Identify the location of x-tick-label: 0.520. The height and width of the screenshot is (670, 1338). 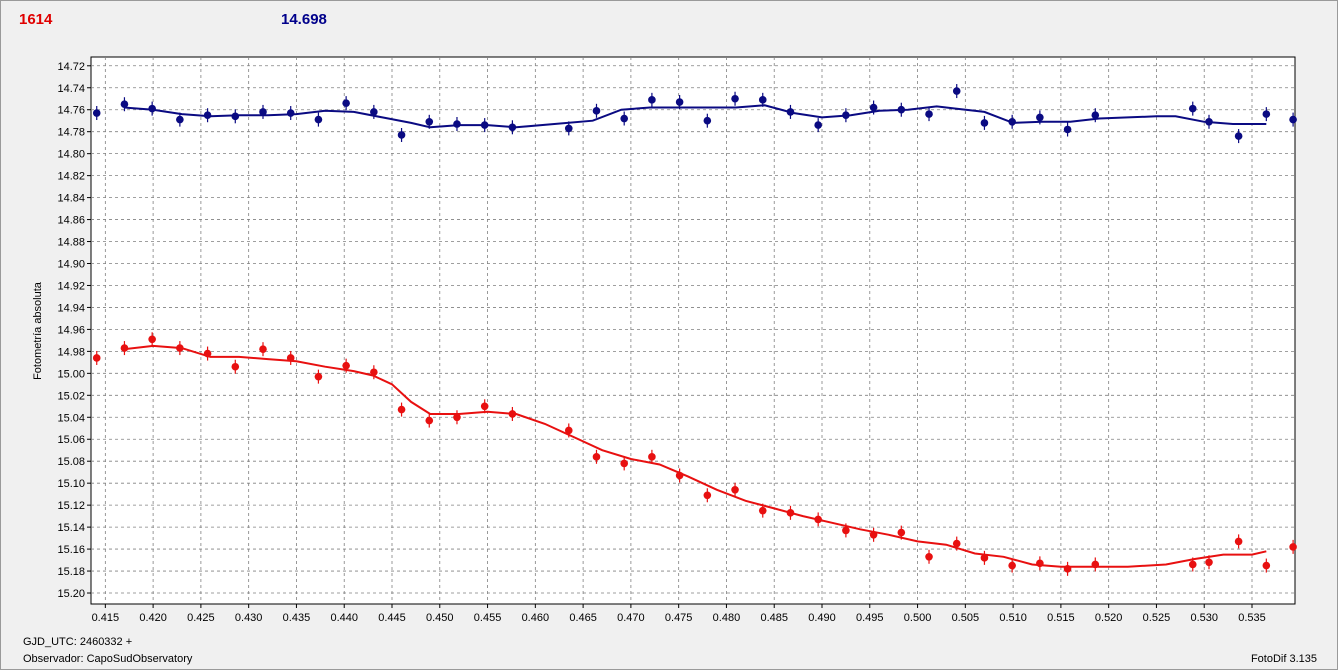
(1109, 618).